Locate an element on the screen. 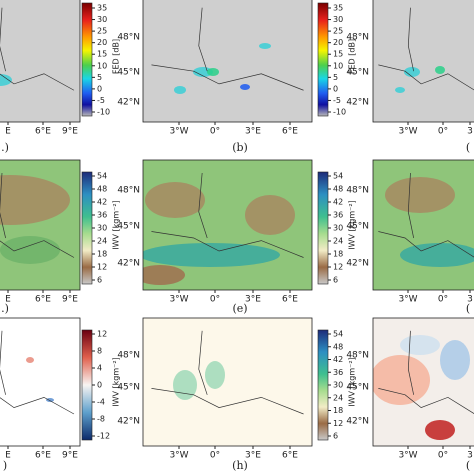 The image size is (474, 474). panel-label: ) is located at coordinates (5, 465).